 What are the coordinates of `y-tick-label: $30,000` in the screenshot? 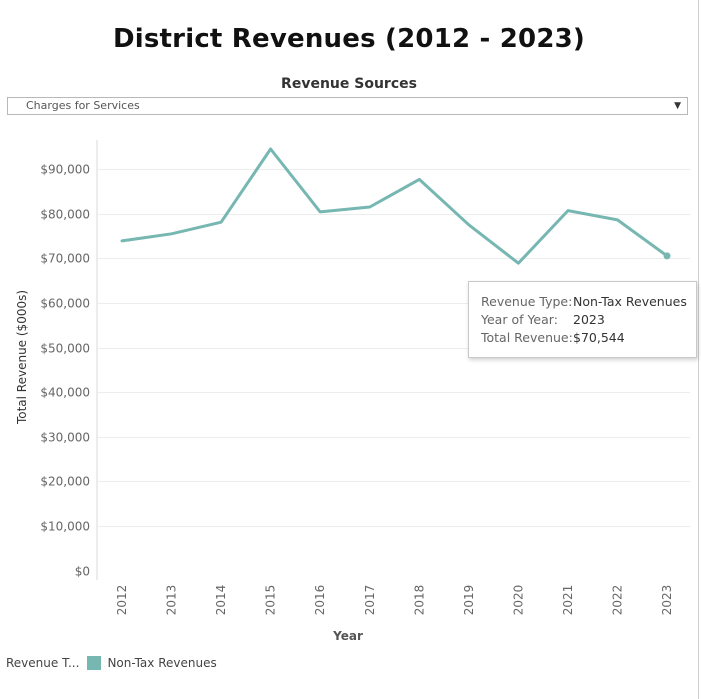 It's located at (65, 438).